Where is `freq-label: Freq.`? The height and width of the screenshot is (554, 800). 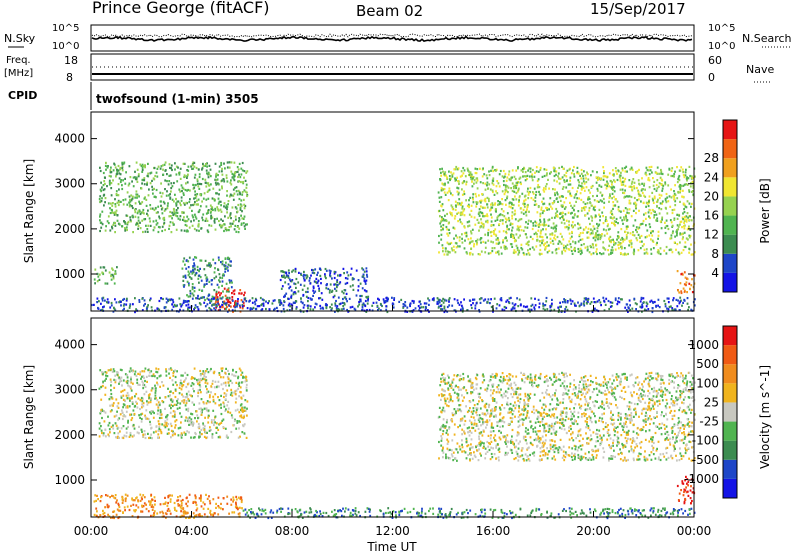
freq-label: Freq. is located at coordinates (18, 60).